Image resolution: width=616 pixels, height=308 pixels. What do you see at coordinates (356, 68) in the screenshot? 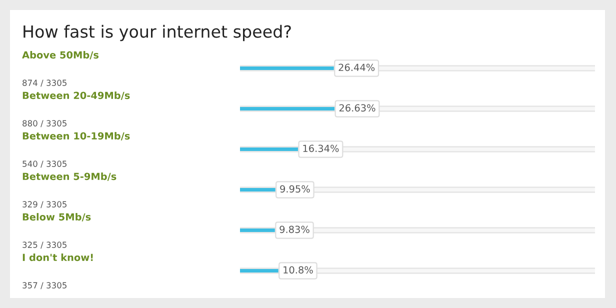
I see `data-label: 26.44%` at bounding box center [356, 68].